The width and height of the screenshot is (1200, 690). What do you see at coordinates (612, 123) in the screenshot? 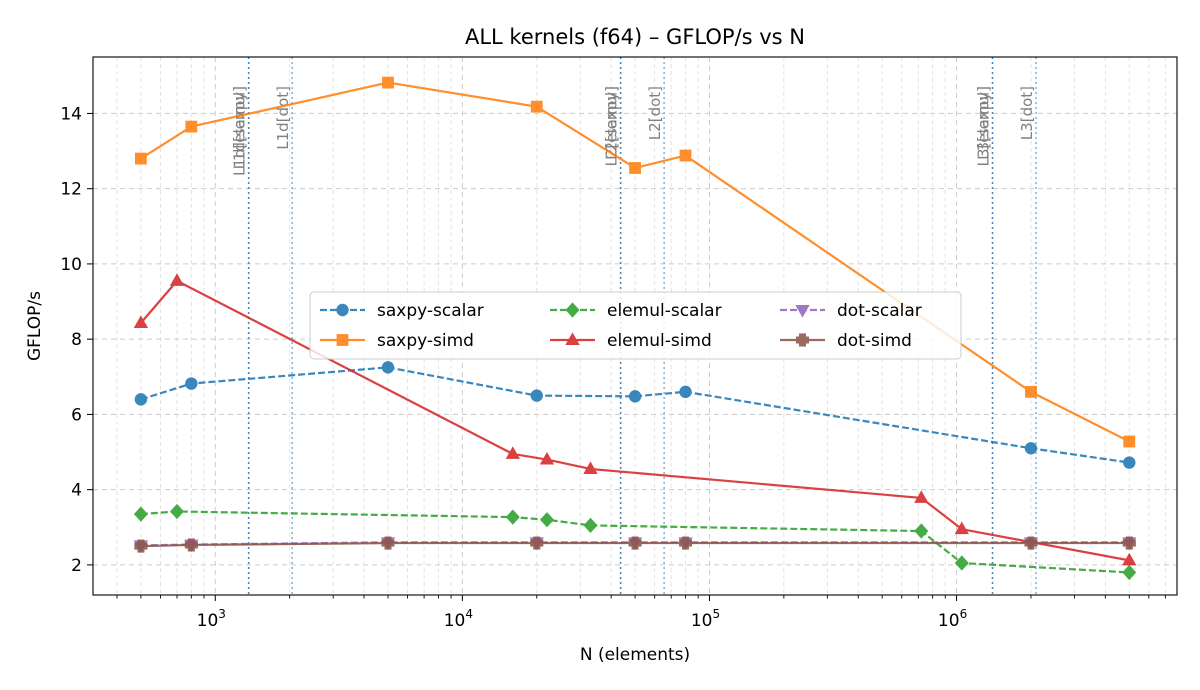
I see `cache-marker-label: L2[saxpy]` at bounding box center [612, 123].